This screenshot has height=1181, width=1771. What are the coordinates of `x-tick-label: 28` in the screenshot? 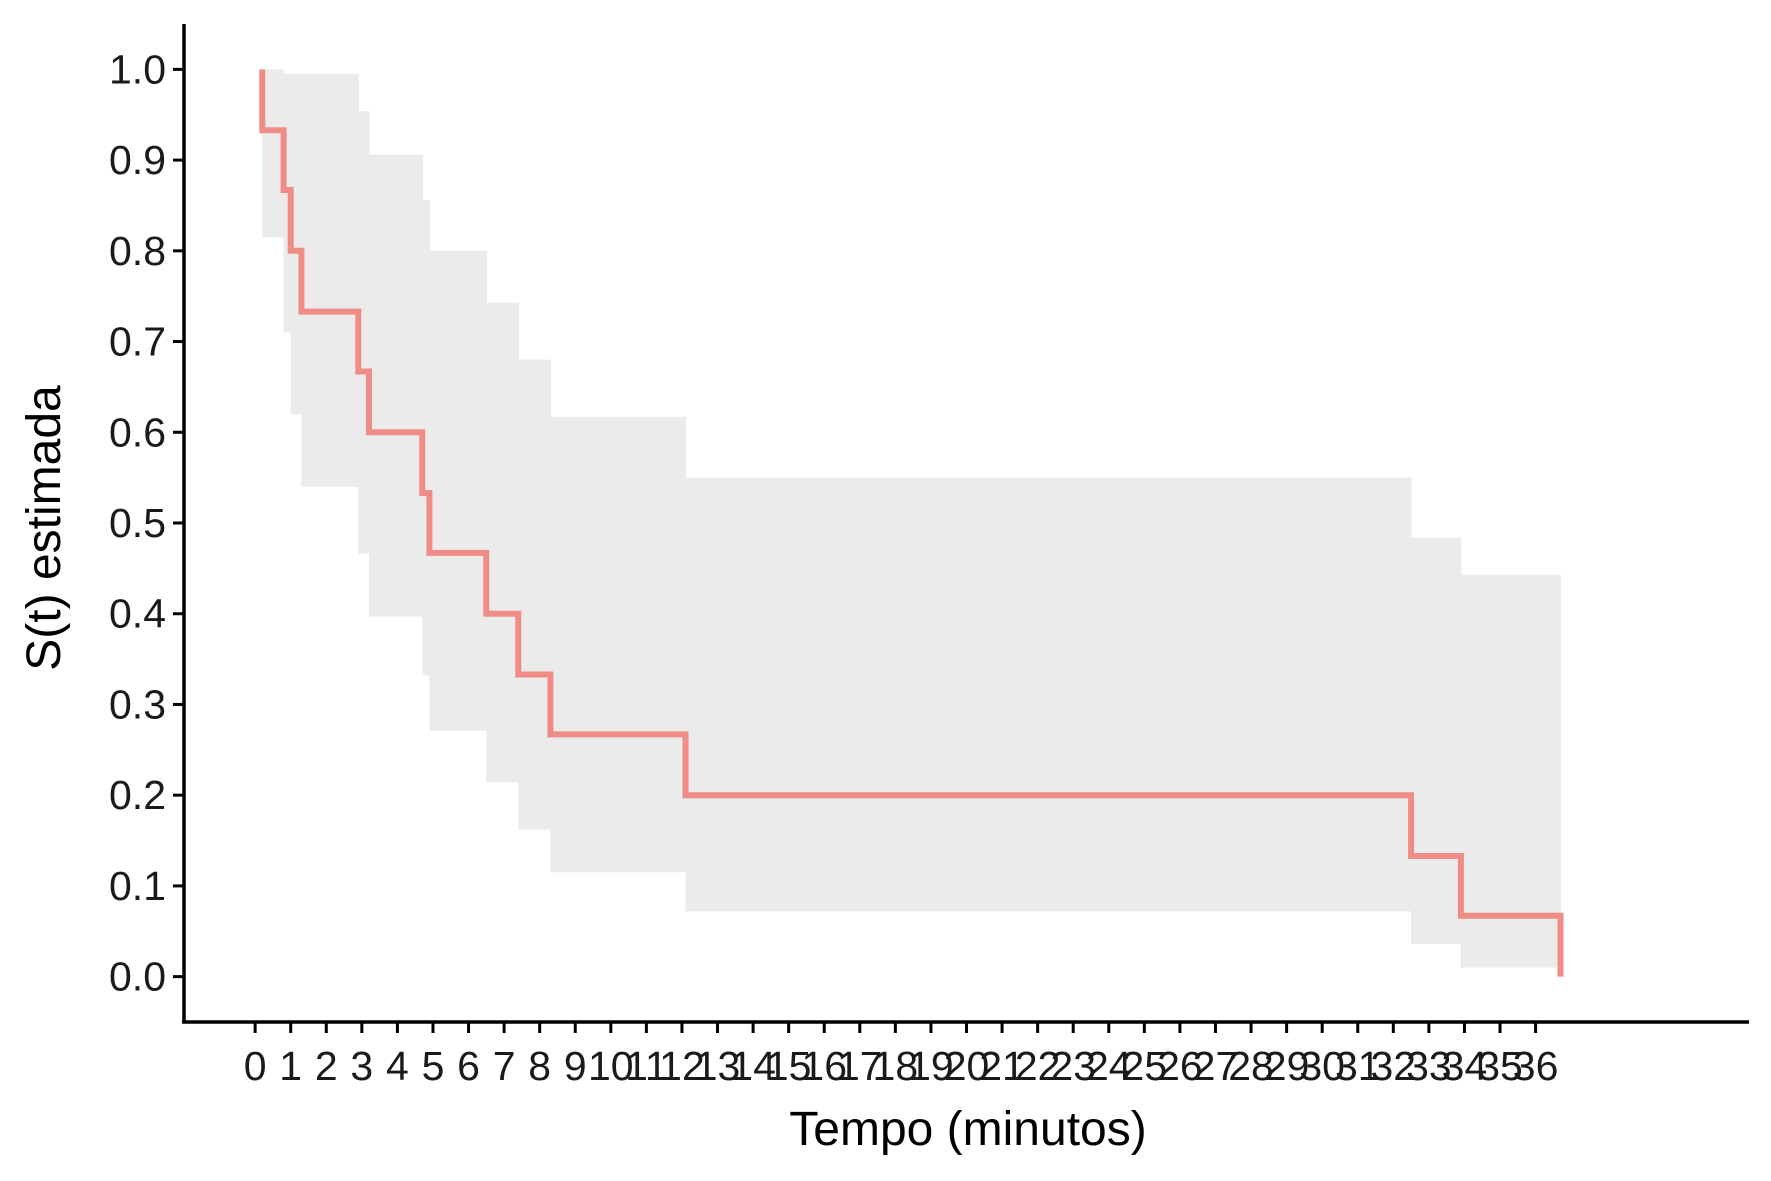 It's located at (1251, 1066).